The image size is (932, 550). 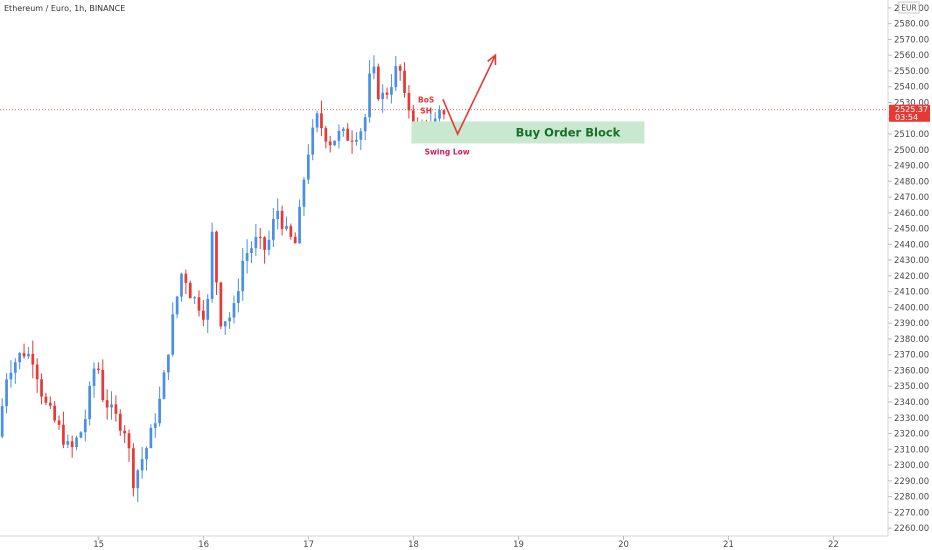 What do you see at coordinates (911, 356) in the screenshot?
I see `price-tick-label: 2370.00` at bounding box center [911, 356].